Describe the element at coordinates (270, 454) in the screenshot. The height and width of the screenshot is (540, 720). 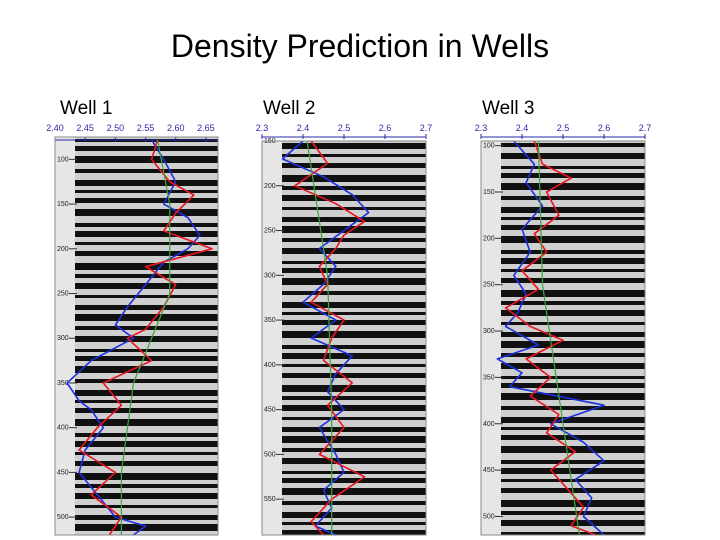
I see `well-2-depth-tick-label: 500` at that location.